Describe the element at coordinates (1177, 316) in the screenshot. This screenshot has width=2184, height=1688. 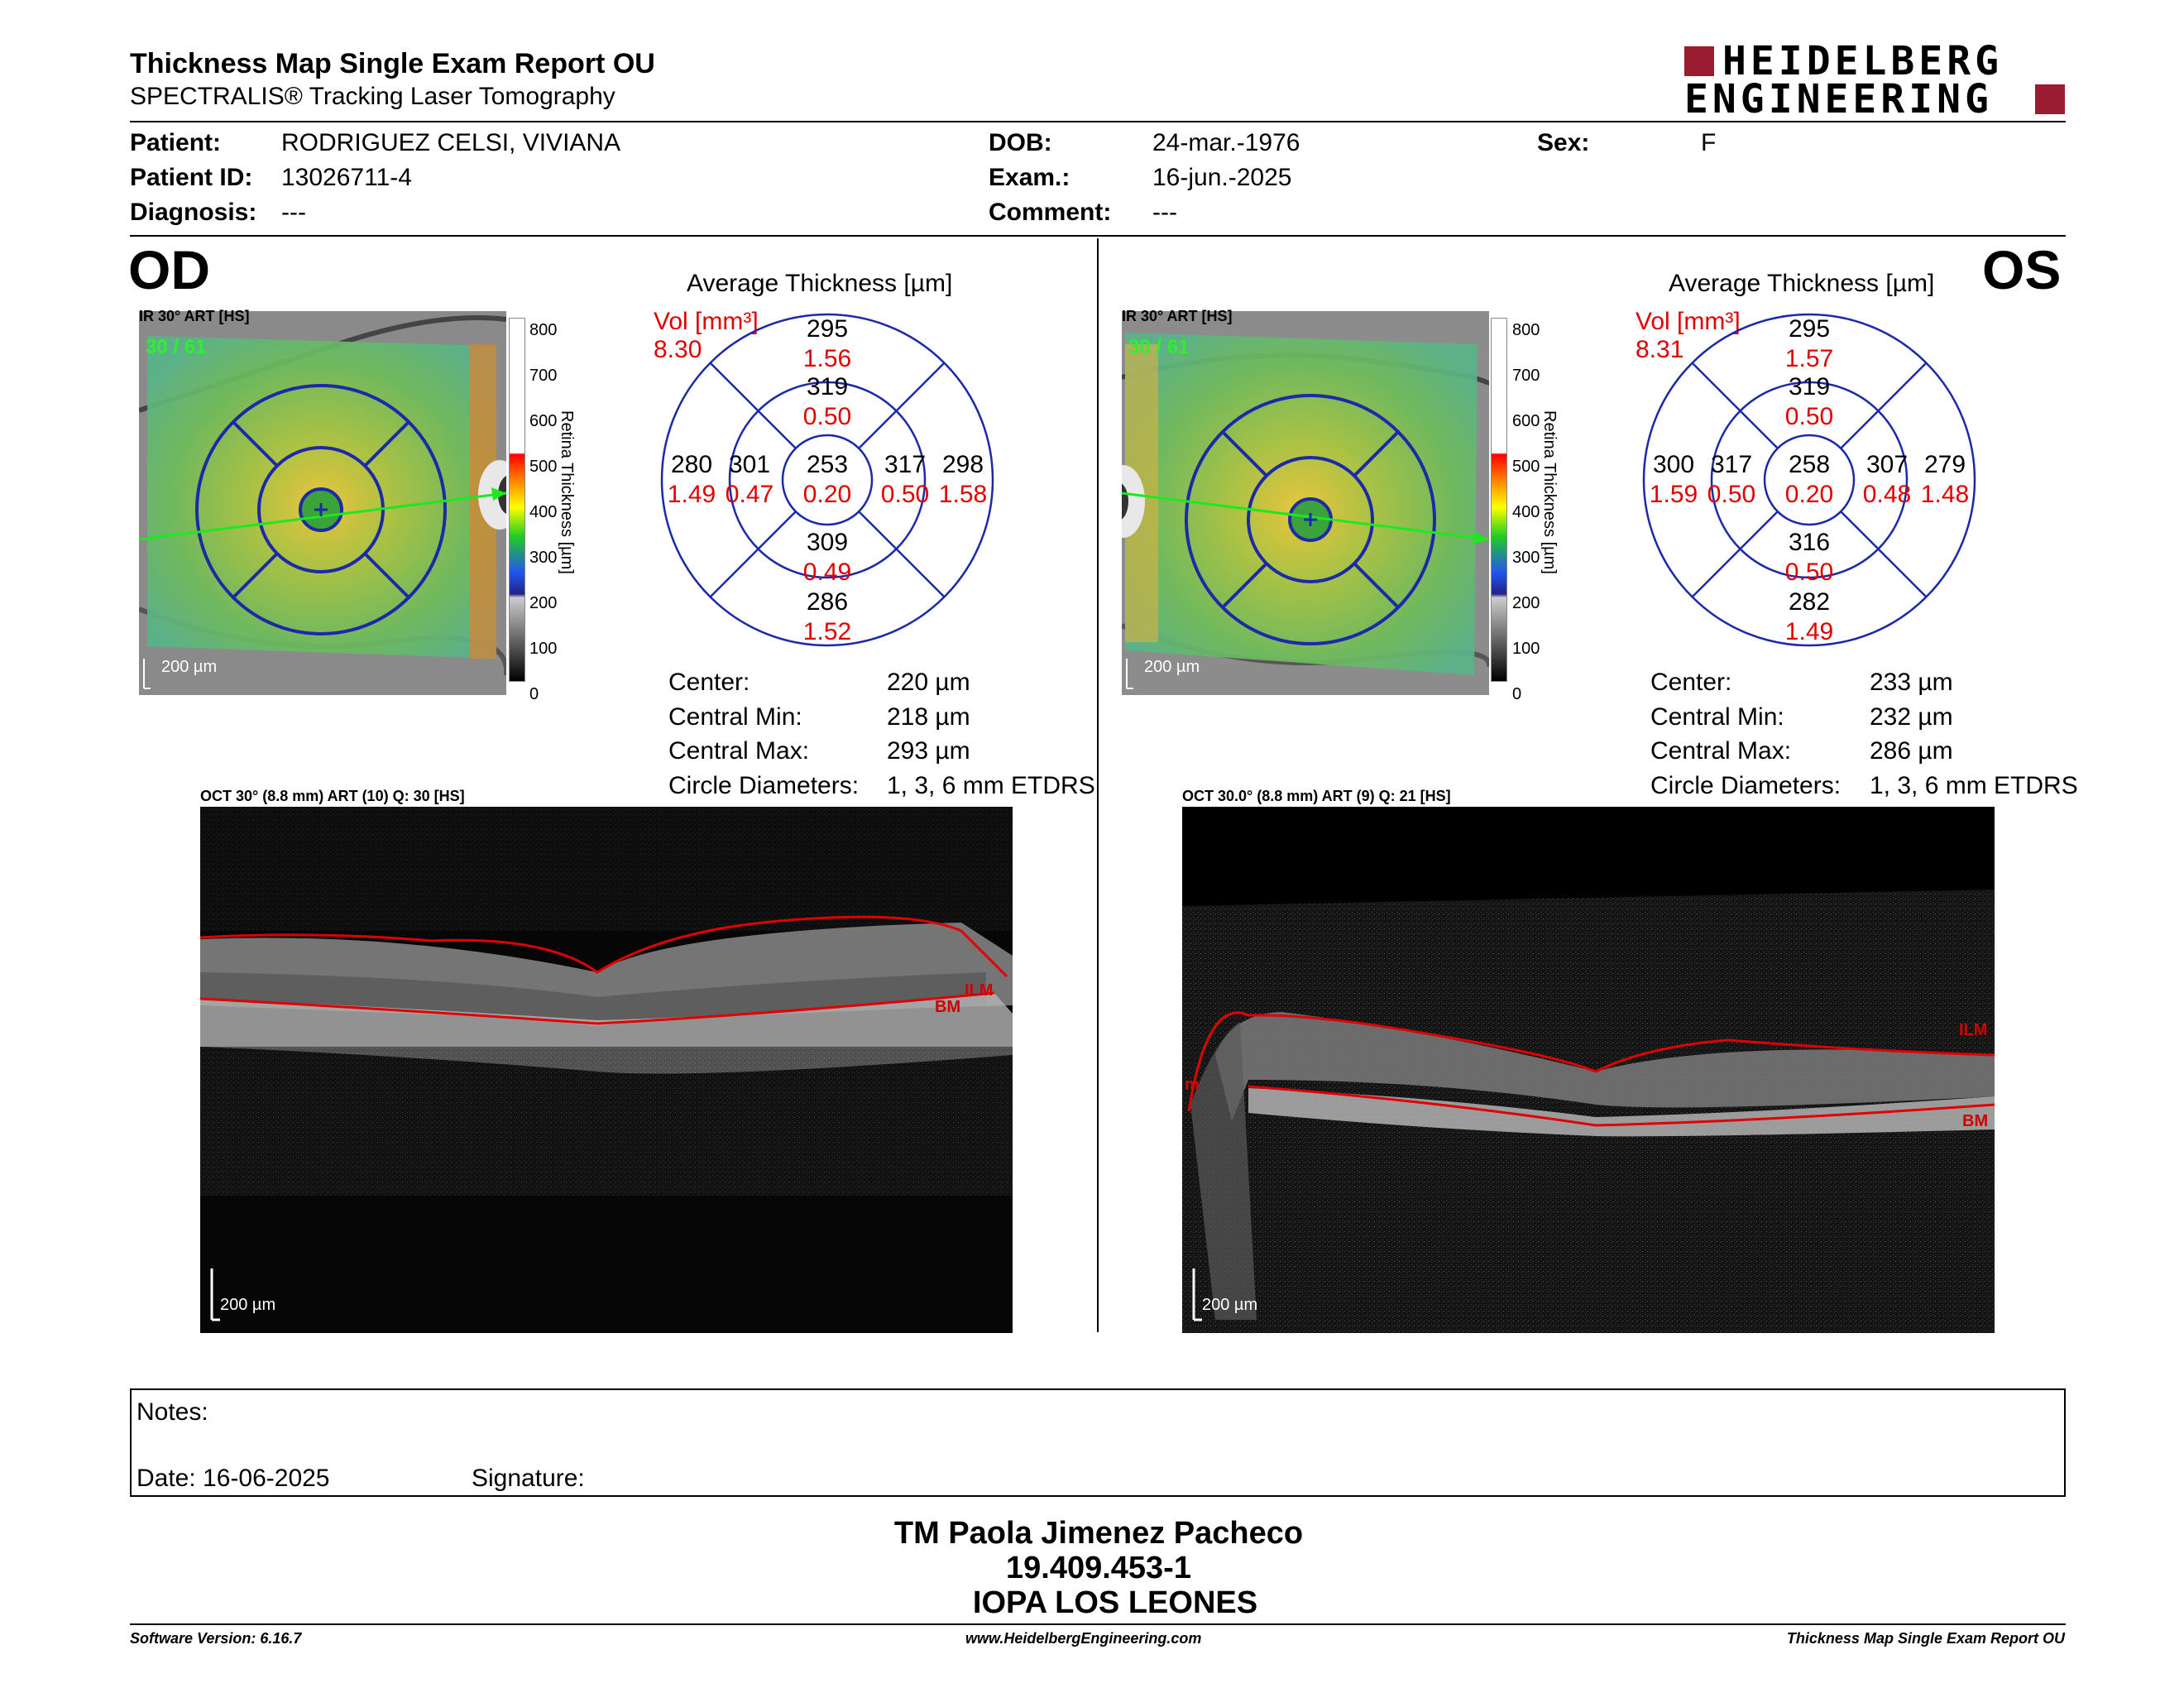
I see `os-ir-caption: IR 30° ART [HS]` at that location.